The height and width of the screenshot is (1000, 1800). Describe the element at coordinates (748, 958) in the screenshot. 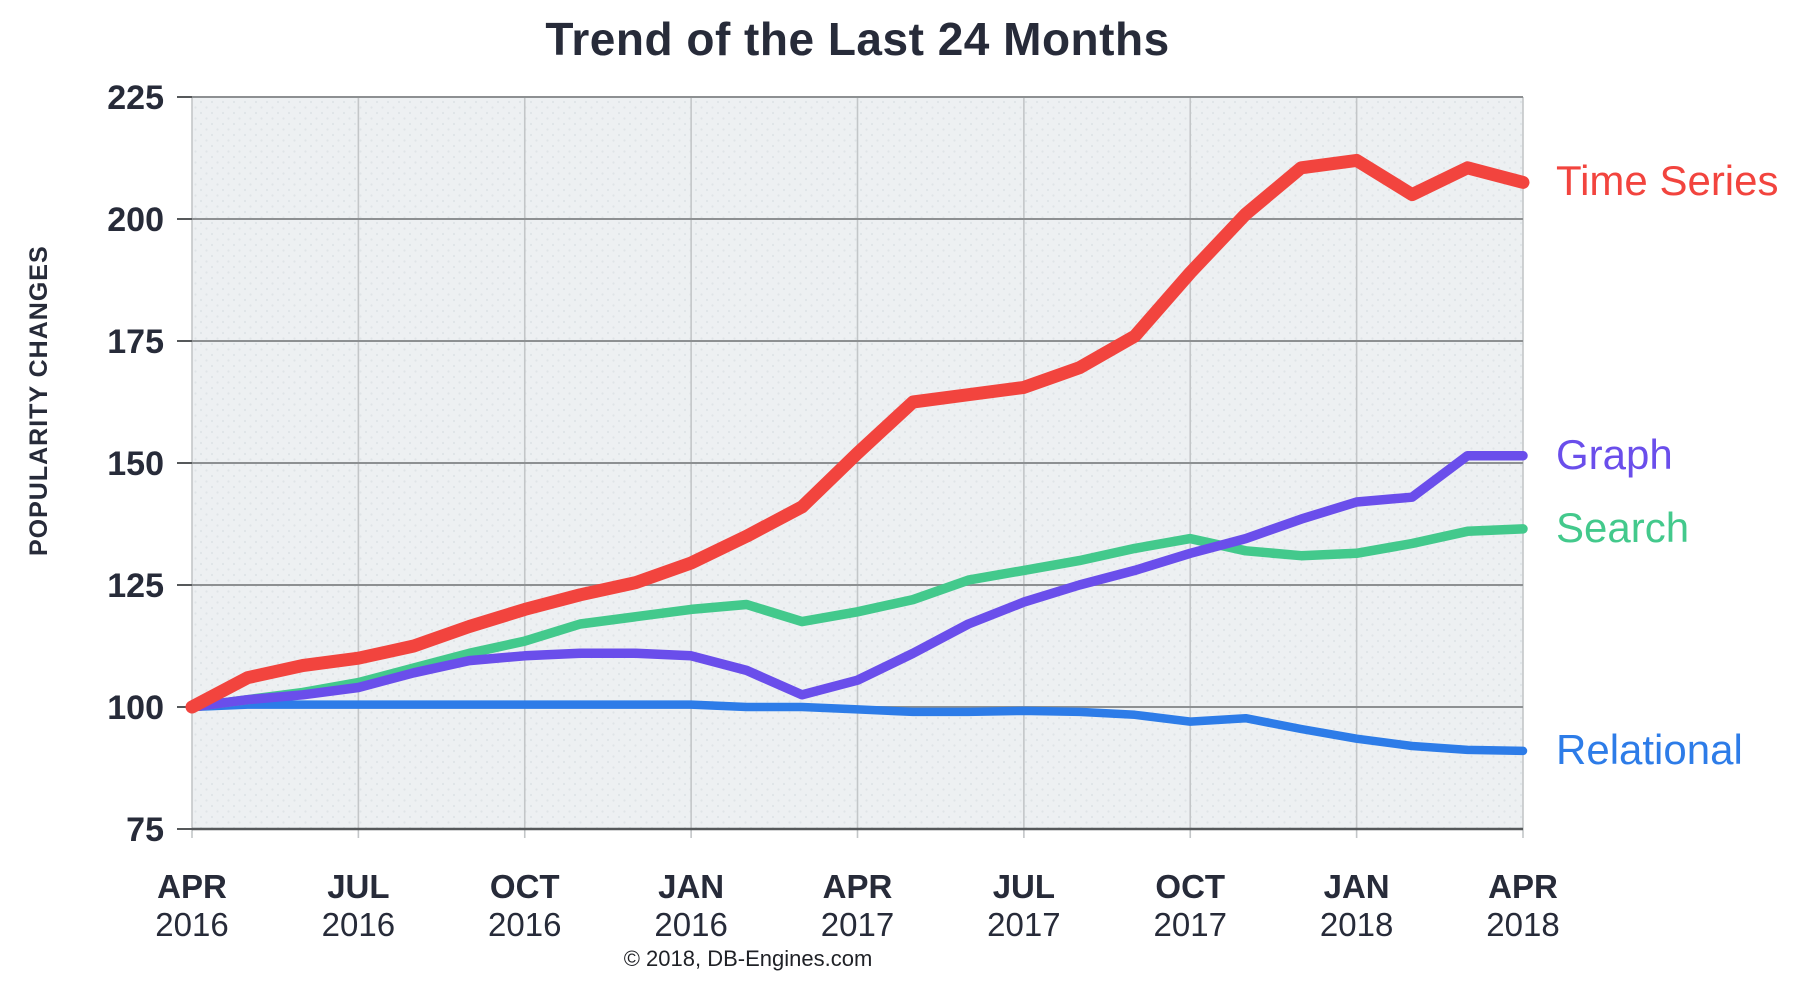

I see `attribution-text: © 2018, DB-Engines.com` at that location.